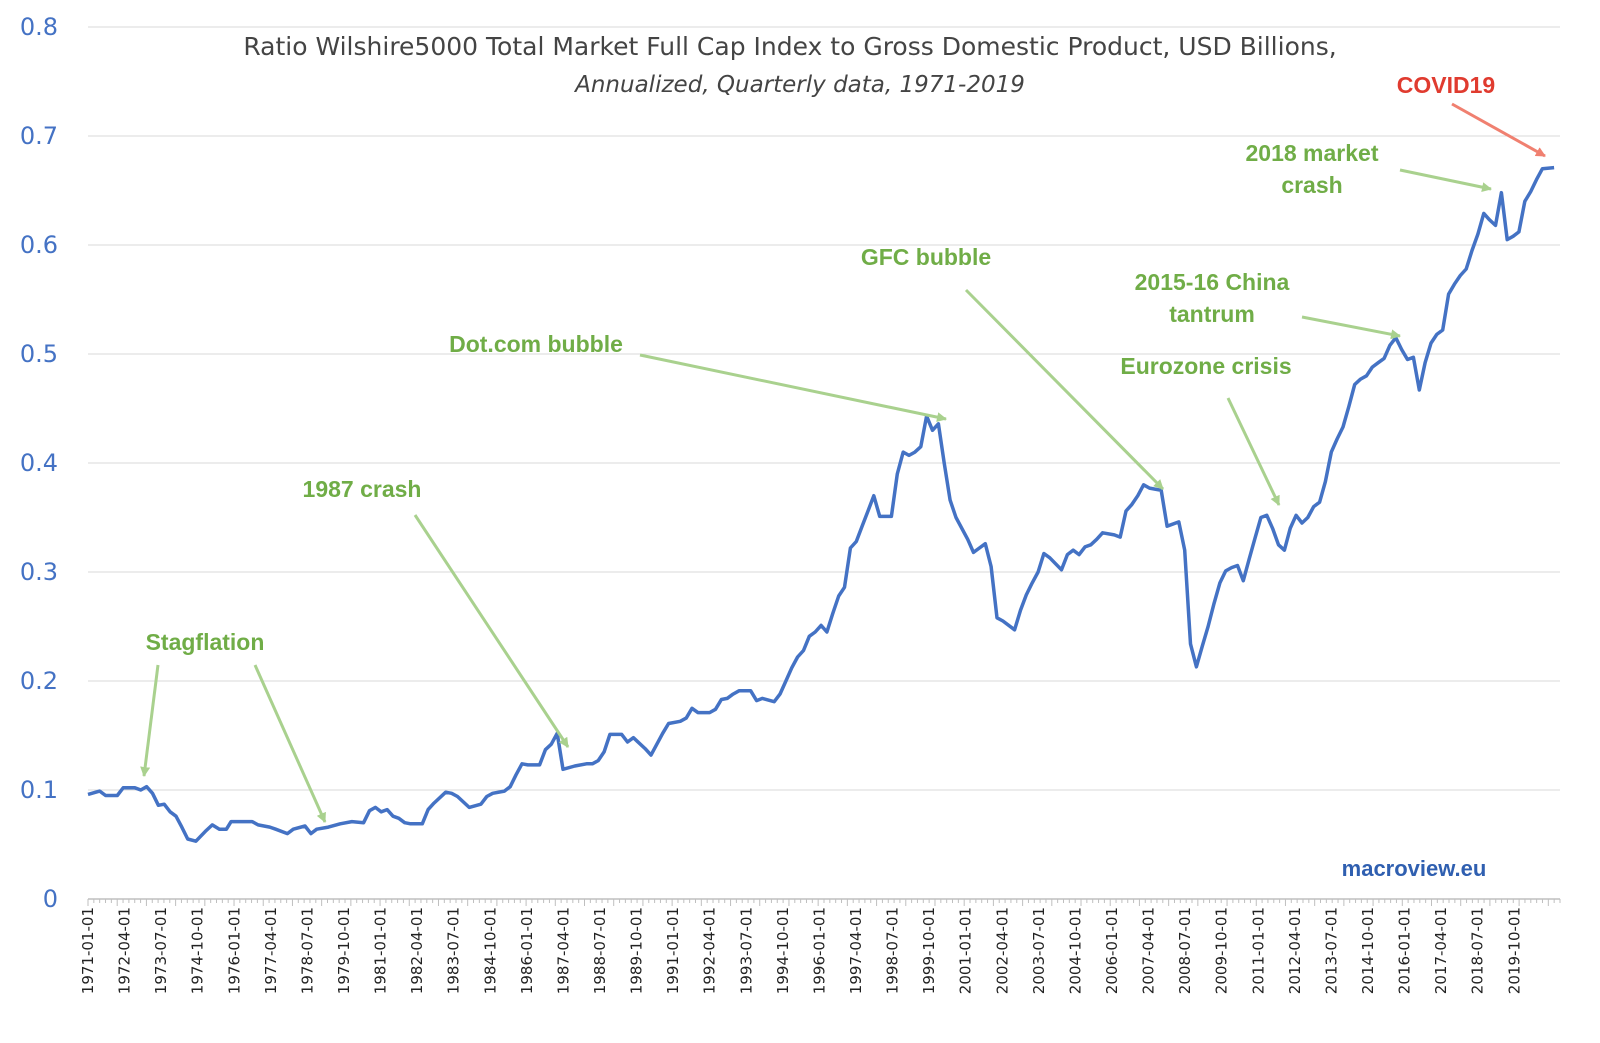  I want to click on x-tick-label: 1992-04-01, so click(710, 950).